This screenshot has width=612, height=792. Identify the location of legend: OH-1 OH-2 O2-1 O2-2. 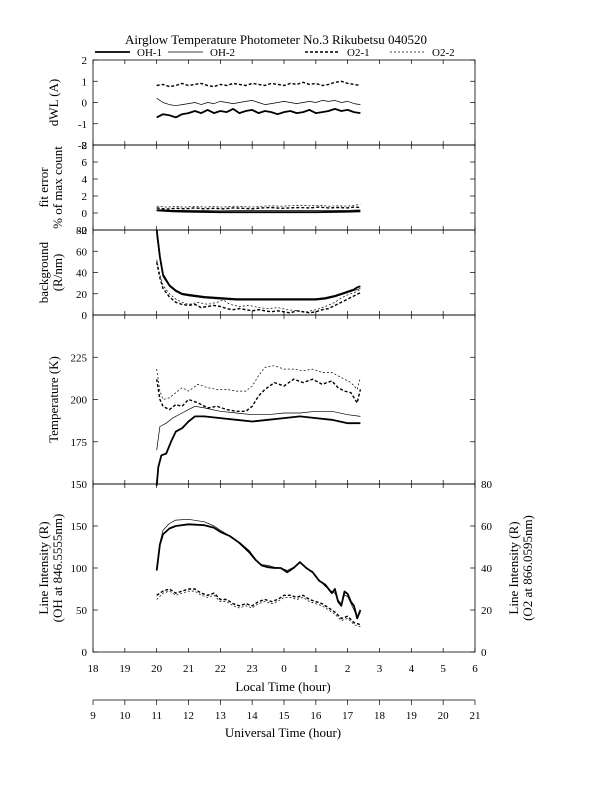
(275, 53).